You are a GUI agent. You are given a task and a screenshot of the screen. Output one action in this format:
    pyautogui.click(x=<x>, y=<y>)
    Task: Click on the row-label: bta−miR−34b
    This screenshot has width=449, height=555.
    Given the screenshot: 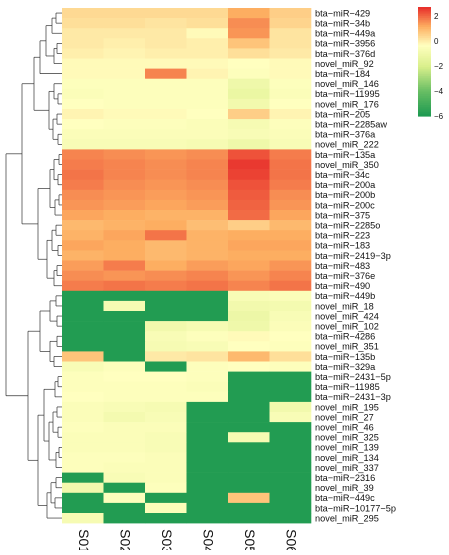 What is the action you would take?
    pyautogui.click(x=342, y=23)
    